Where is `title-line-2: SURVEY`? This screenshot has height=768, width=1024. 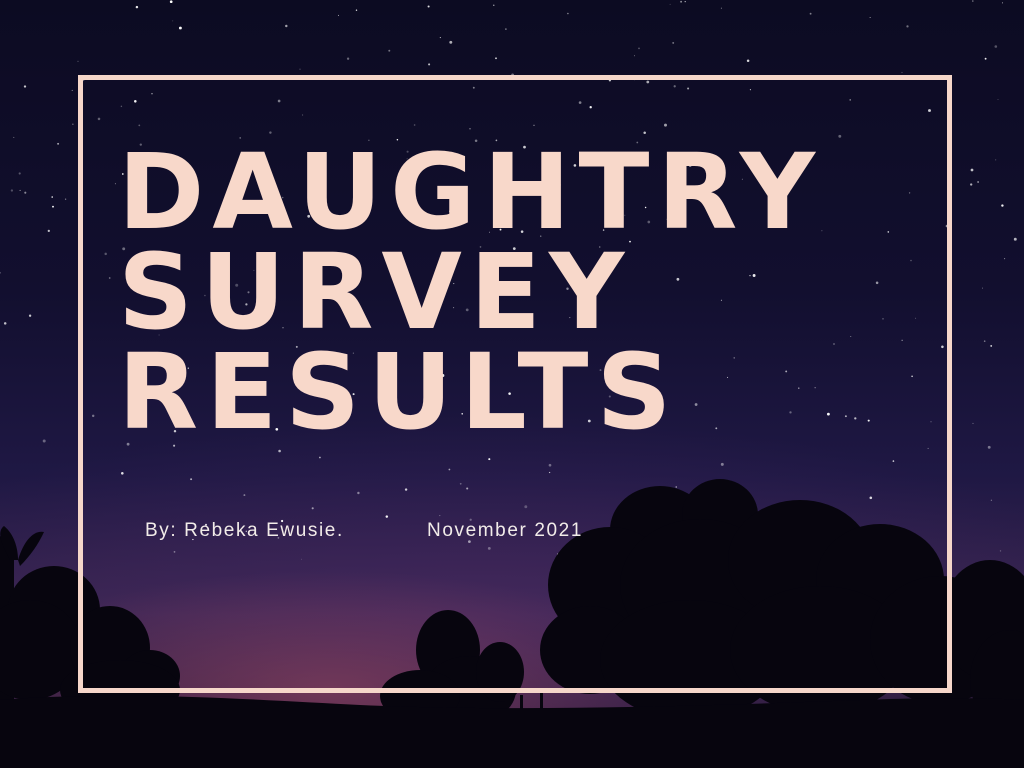 title-line-2: SURVEY is located at coordinates (375, 292).